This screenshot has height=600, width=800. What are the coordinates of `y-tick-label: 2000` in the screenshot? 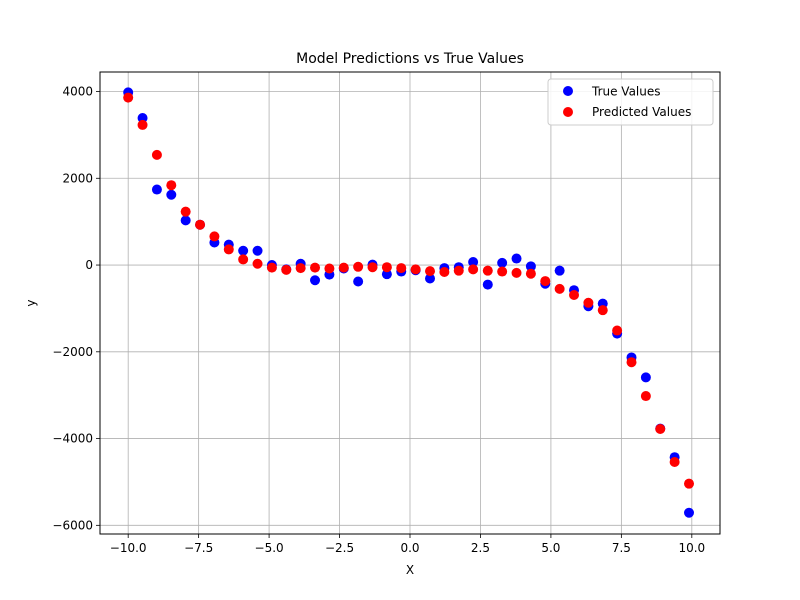 It's located at (77, 178).